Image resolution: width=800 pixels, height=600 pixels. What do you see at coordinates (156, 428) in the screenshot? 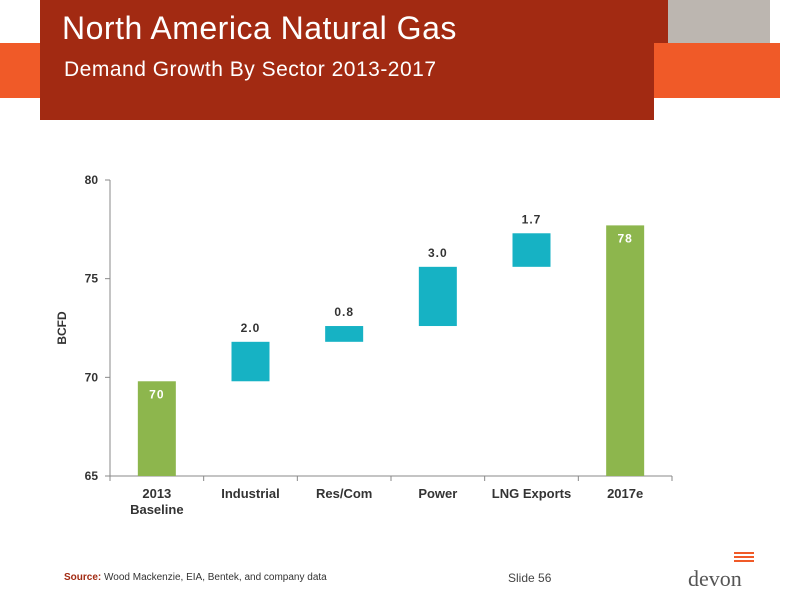
I see `bar-2013-baseline` at bounding box center [156, 428].